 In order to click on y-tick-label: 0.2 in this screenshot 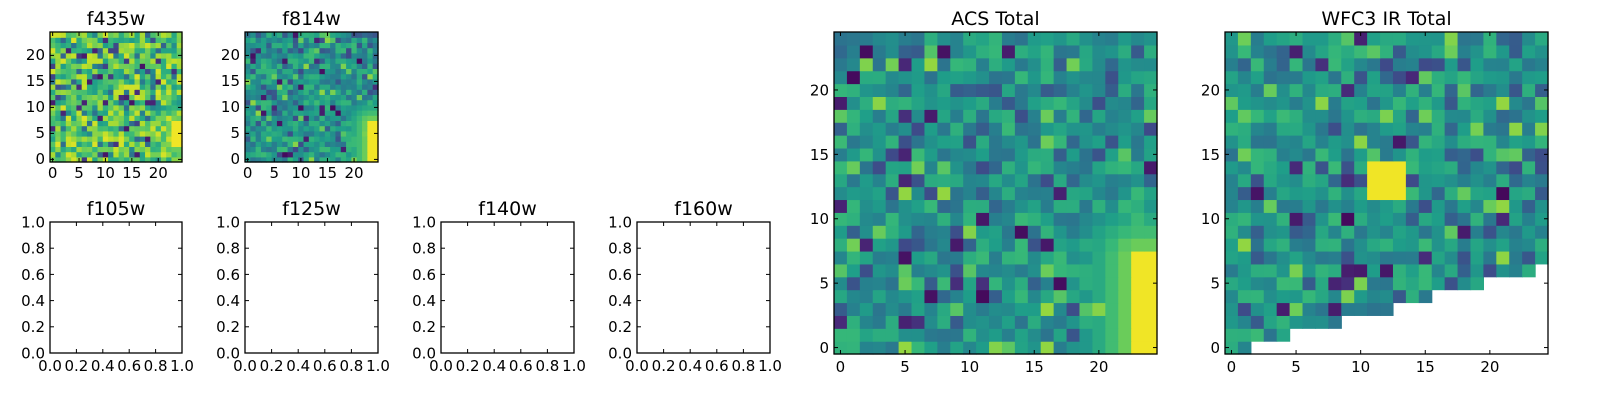, I will do `click(620, 327)`.